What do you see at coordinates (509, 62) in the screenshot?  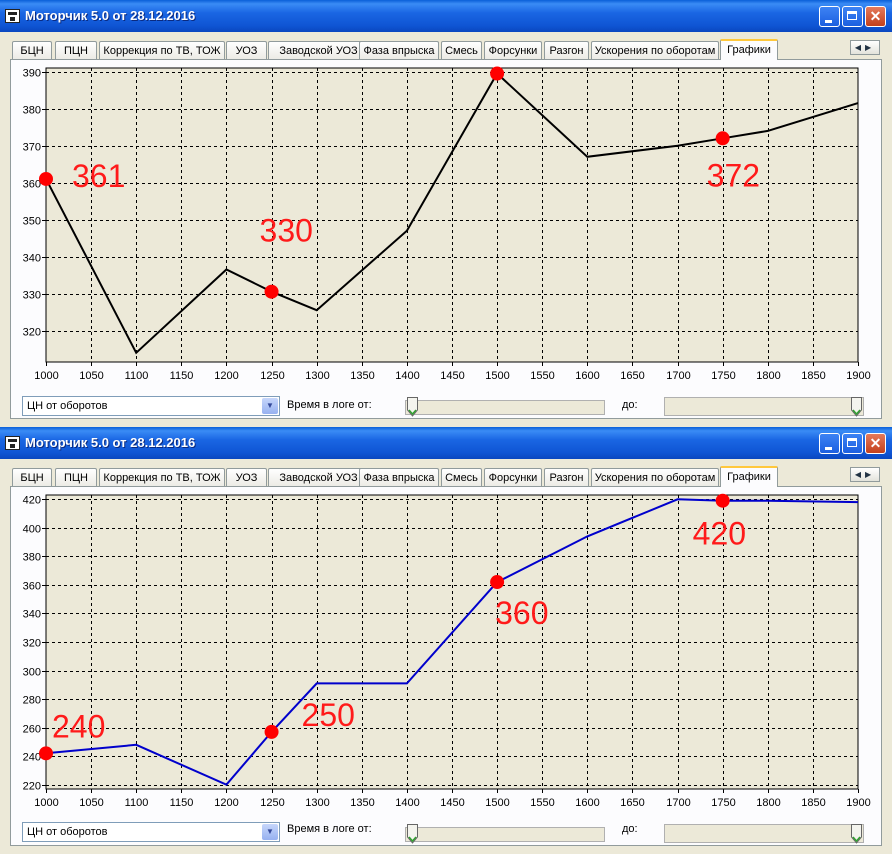 I see `data-point-annotation: 390` at bounding box center [509, 62].